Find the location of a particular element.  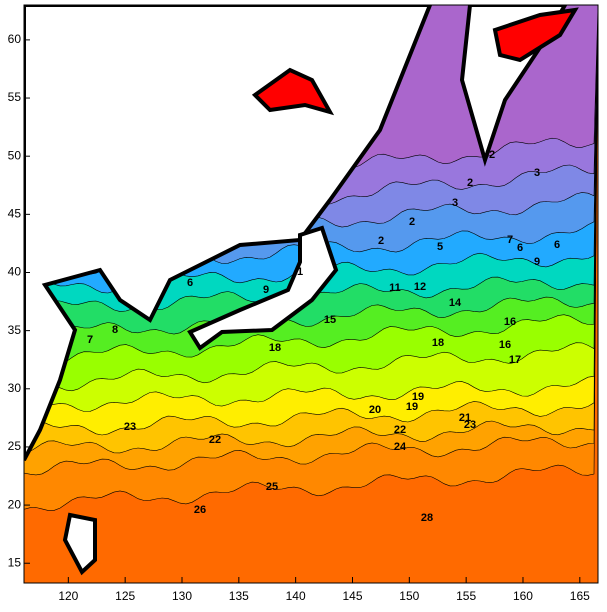

y-tick-label: 30 is located at coordinates (15, 388).